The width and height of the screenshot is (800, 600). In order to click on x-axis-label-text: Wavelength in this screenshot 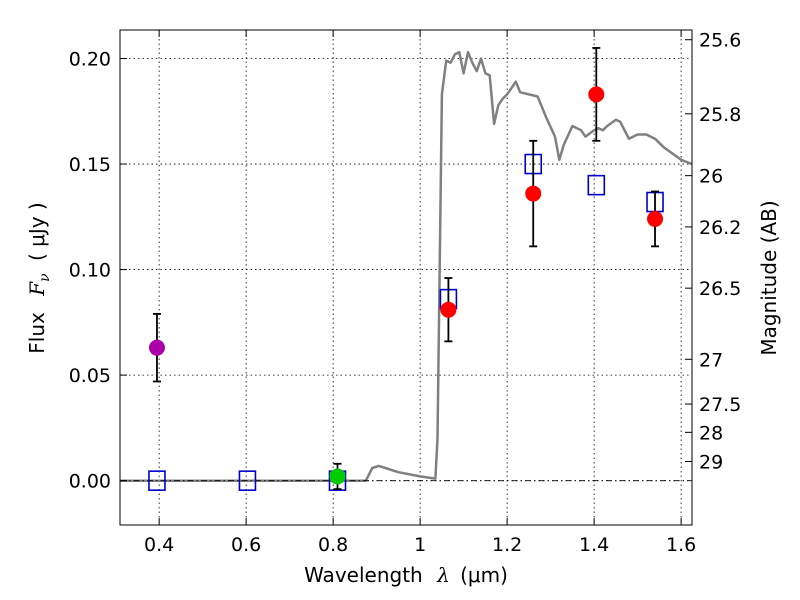, I will do `click(363, 575)`.